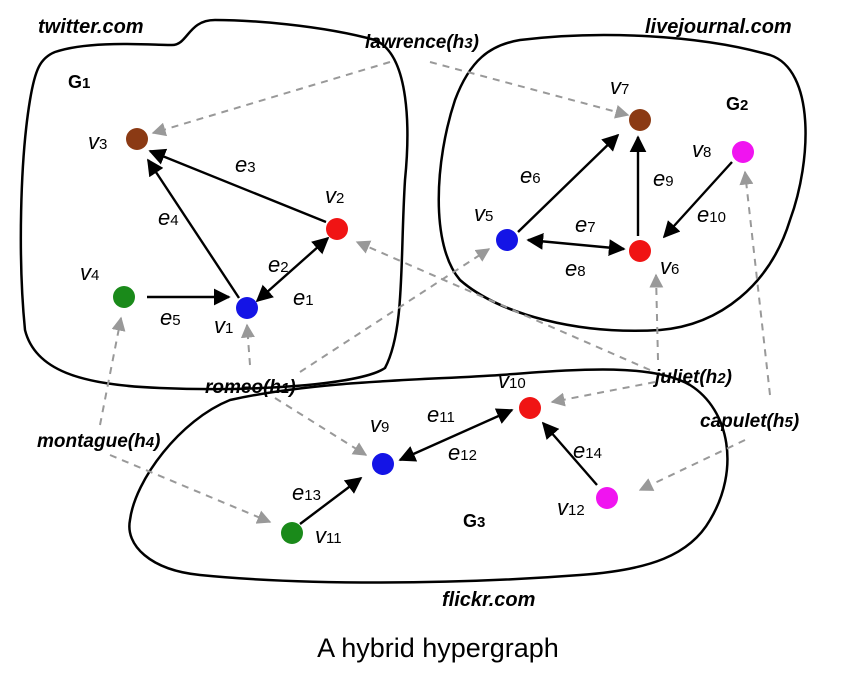 This screenshot has width=855, height=676. What do you see at coordinates (79, 82) in the screenshot?
I see `group-label-g1: G1` at bounding box center [79, 82].